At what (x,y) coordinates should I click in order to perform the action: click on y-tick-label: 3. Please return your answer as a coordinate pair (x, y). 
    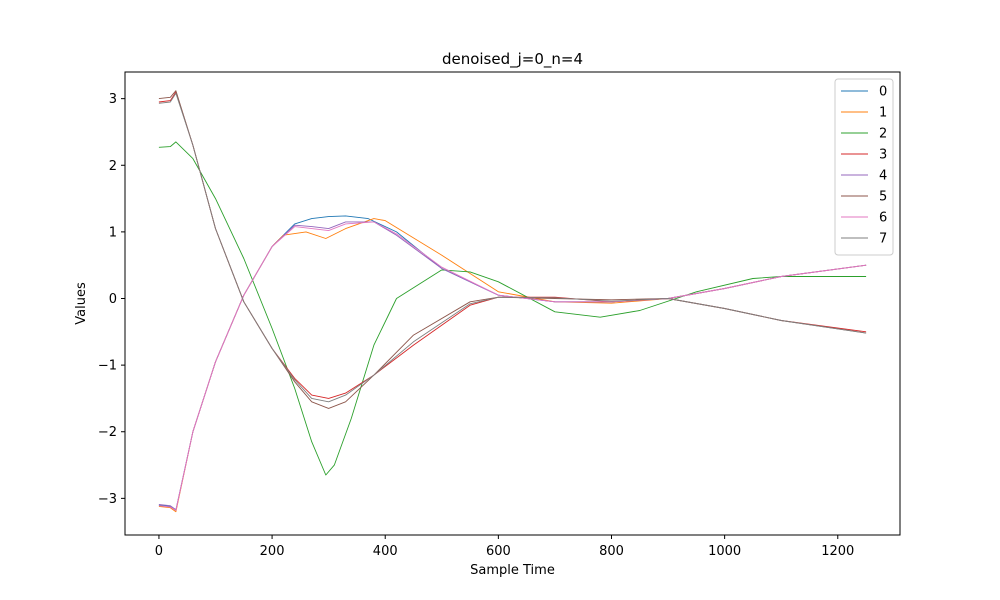
    Looking at the image, I should click on (113, 99).